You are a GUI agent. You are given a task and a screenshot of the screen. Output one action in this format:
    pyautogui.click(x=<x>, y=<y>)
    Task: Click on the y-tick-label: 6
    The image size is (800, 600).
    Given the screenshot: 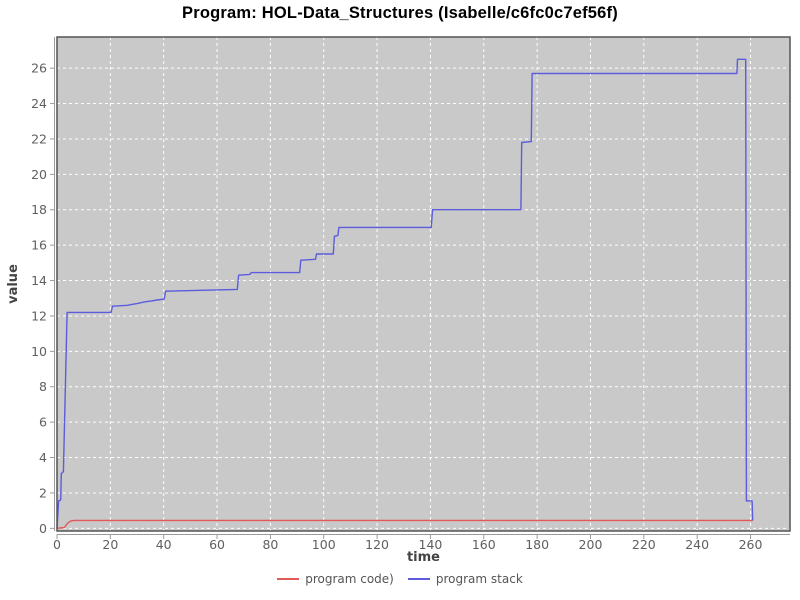 What is the action you would take?
    pyautogui.click(x=43, y=422)
    